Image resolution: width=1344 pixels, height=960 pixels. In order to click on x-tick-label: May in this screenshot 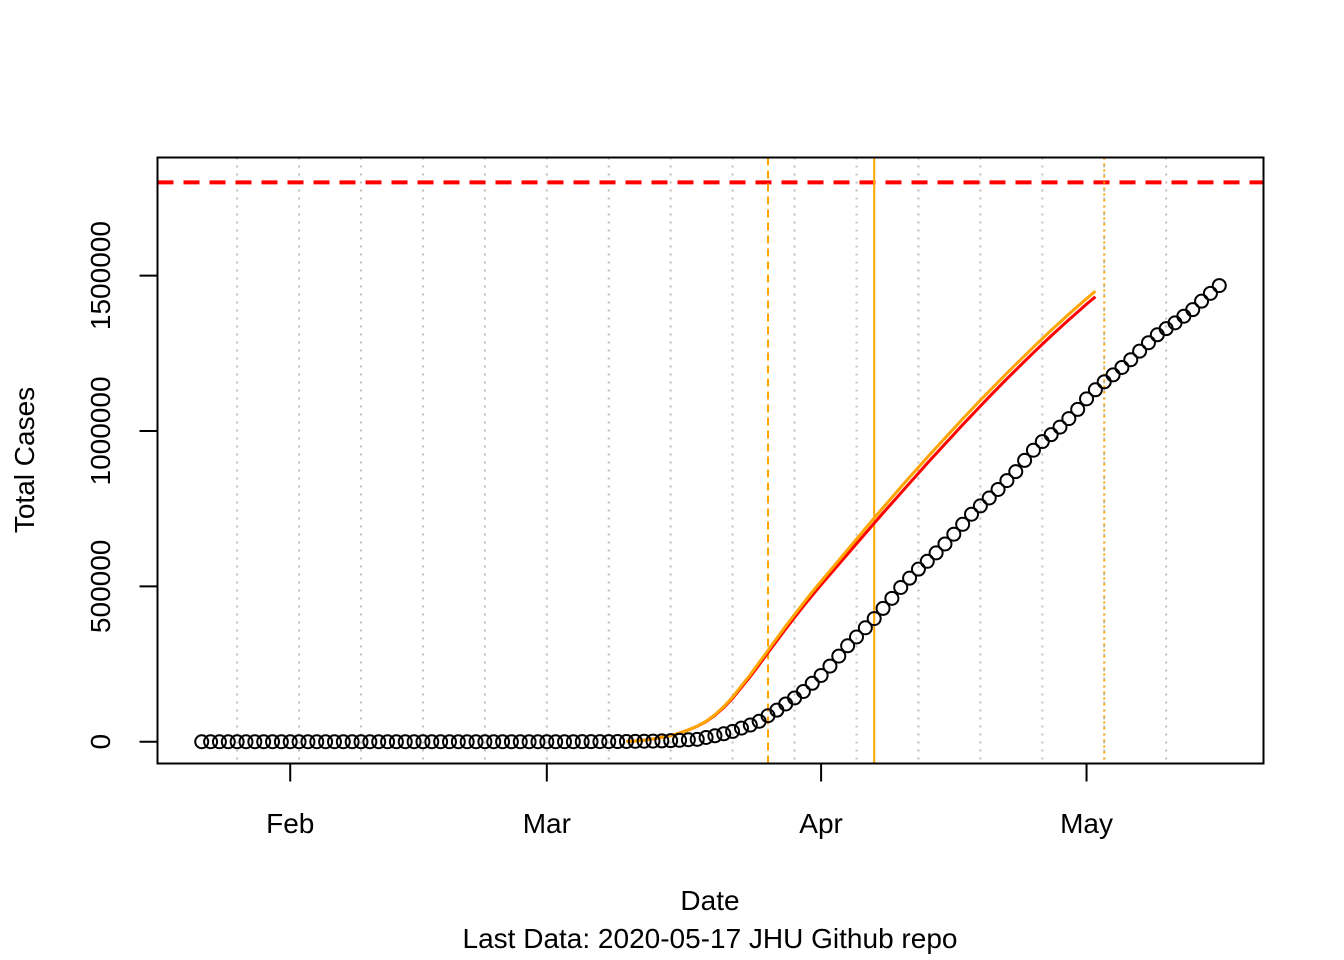, I will do `click(1086, 823)`.